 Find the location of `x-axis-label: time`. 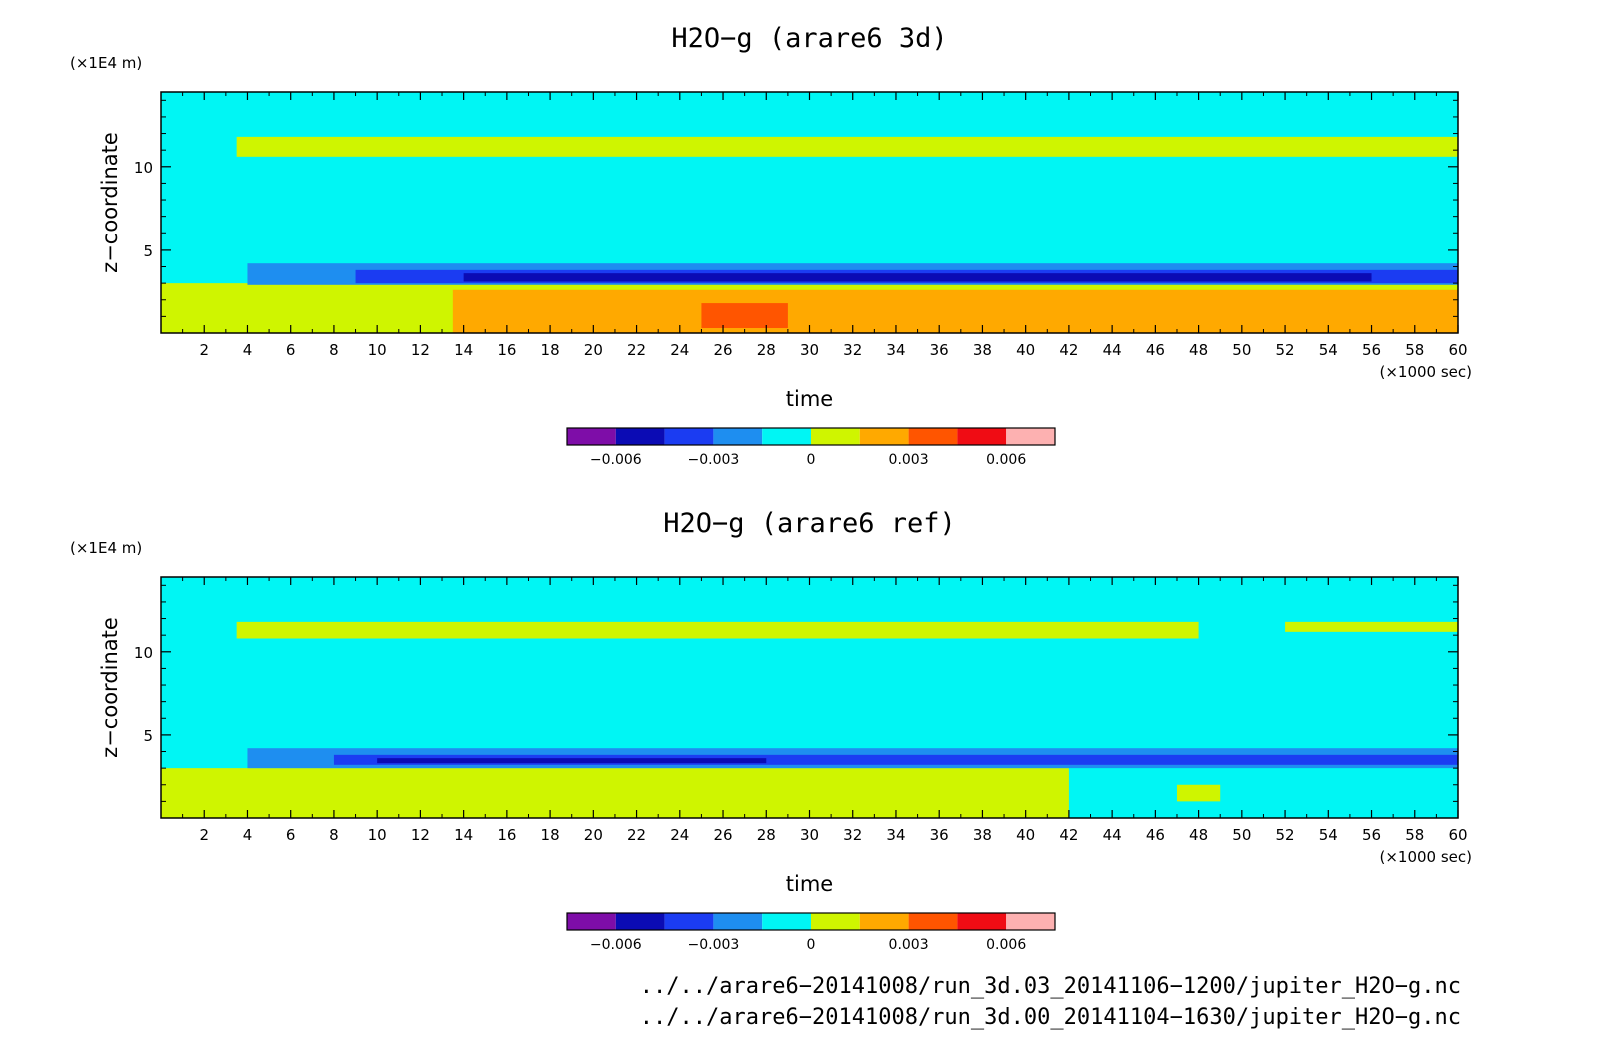

x-axis-label: time is located at coordinates (809, 399).